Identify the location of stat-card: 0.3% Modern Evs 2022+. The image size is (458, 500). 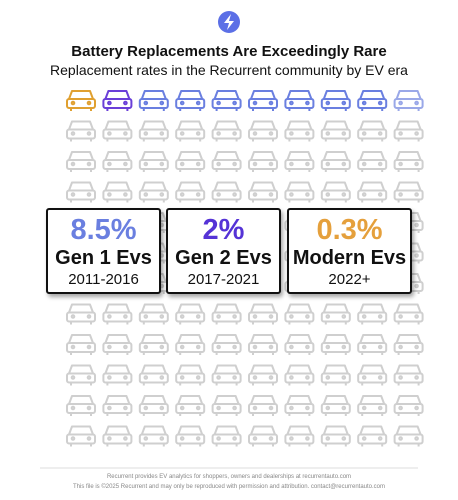
(349, 251).